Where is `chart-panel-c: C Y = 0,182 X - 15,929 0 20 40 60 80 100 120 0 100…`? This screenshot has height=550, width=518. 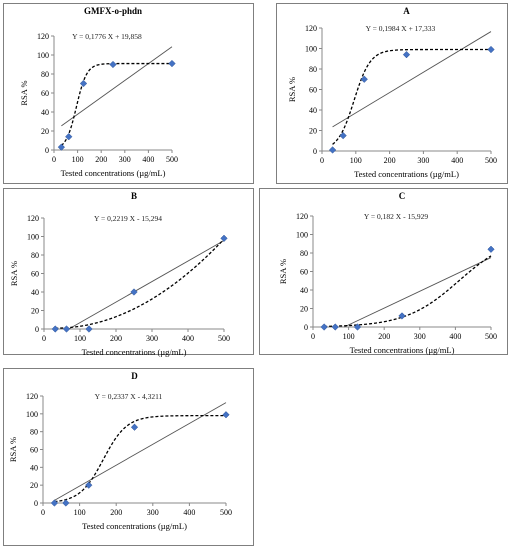
chart-panel-c: C Y = 0,182 X - 15,929 0 20 40 60 80 100 120 0 100… is located at coordinates (383, 271).